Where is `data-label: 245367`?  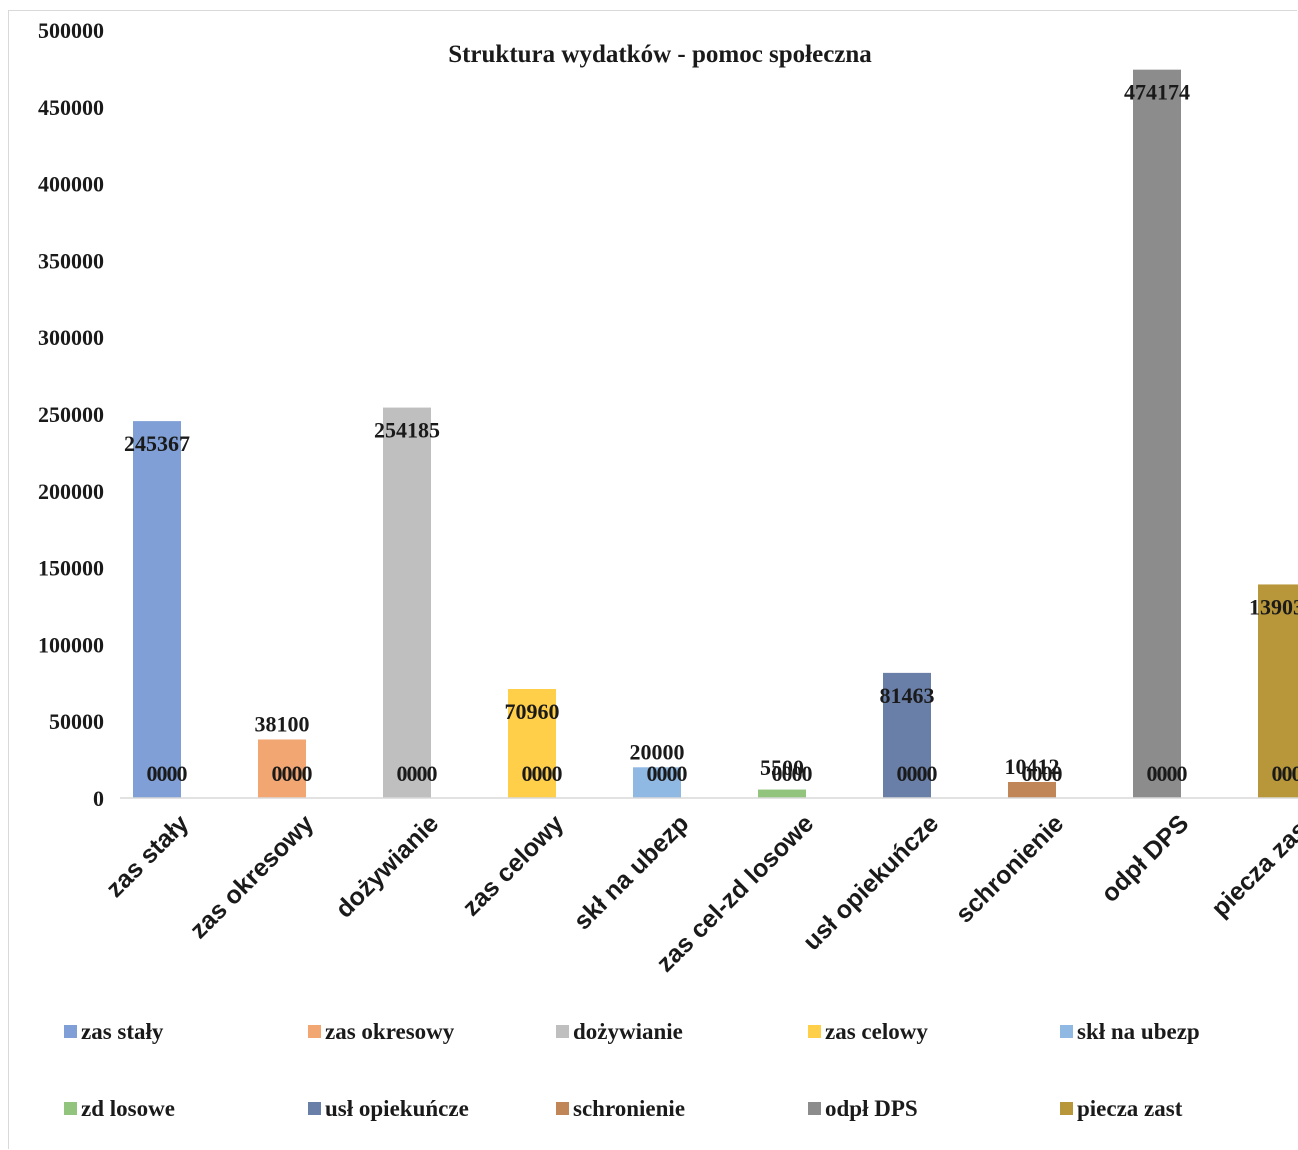
data-label: 245367 is located at coordinates (157, 443).